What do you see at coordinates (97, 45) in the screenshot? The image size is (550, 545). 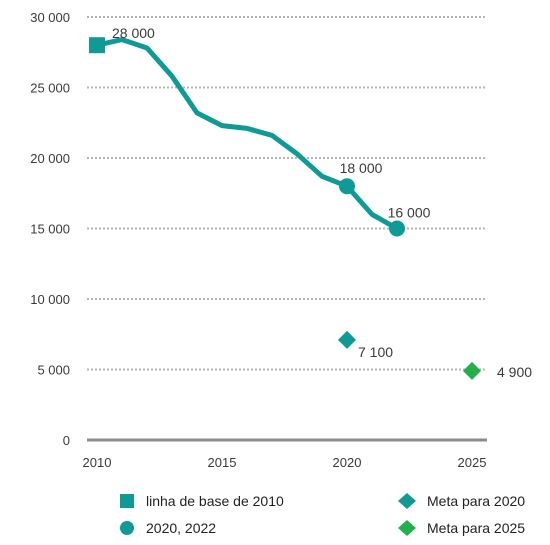 I see `square-marker` at bounding box center [97, 45].